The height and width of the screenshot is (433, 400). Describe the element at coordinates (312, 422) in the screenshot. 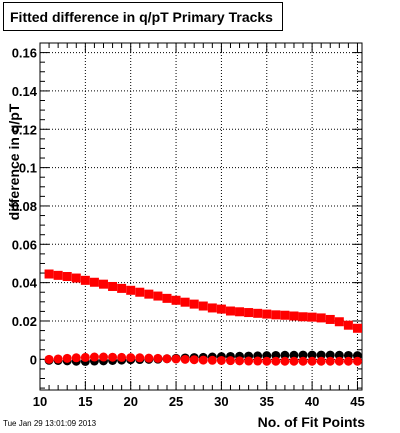

I see `x-axis-label: No. of Fit Points` at that location.